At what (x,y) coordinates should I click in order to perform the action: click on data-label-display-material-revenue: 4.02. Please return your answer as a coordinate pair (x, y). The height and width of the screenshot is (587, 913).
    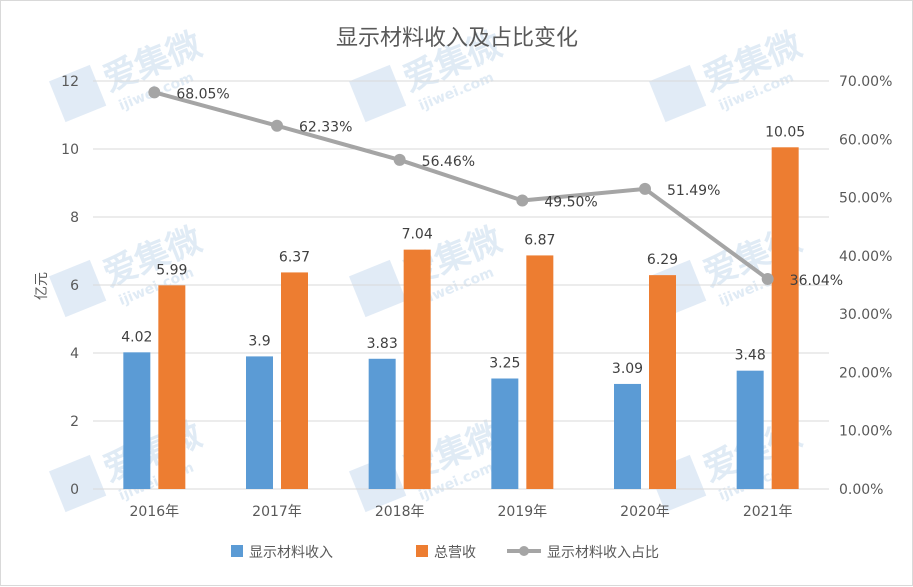
    Looking at the image, I should click on (136, 337).